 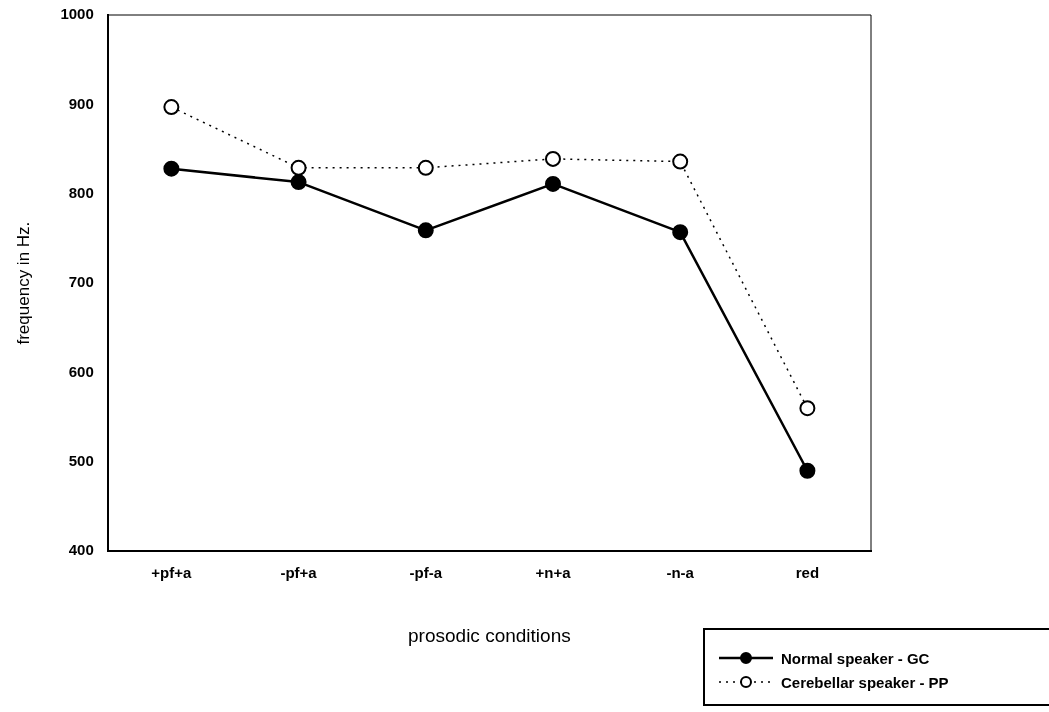 What do you see at coordinates (426, 573) in the screenshot?
I see `x-tick-label: -pf-a` at bounding box center [426, 573].